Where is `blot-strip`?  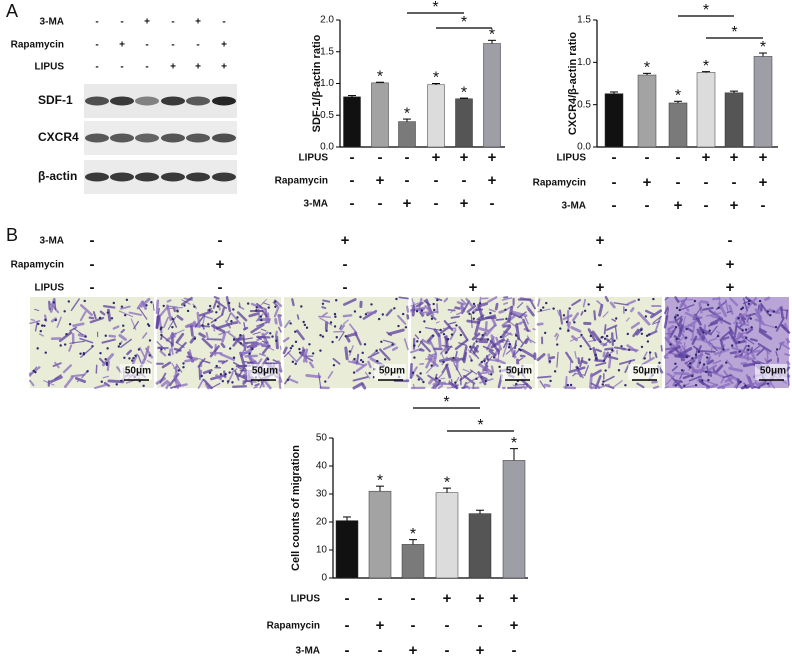
blot-strip is located at coordinates (160, 101).